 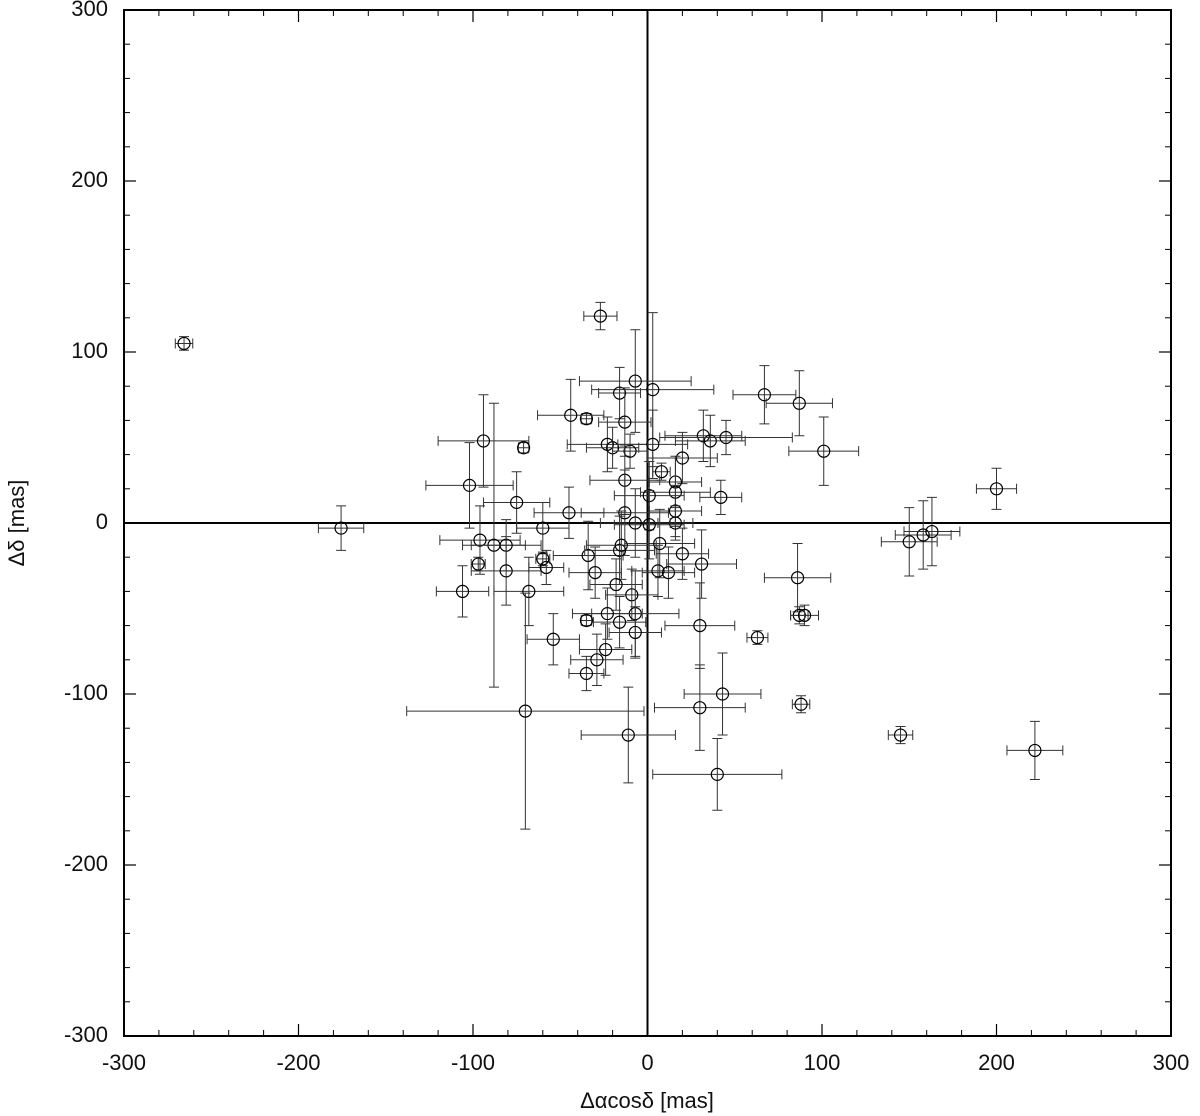 What do you see at coordinates (86, 1034) in the screenshot?
I see `y-tick-label: -300` at bounding box center [86, 1034].